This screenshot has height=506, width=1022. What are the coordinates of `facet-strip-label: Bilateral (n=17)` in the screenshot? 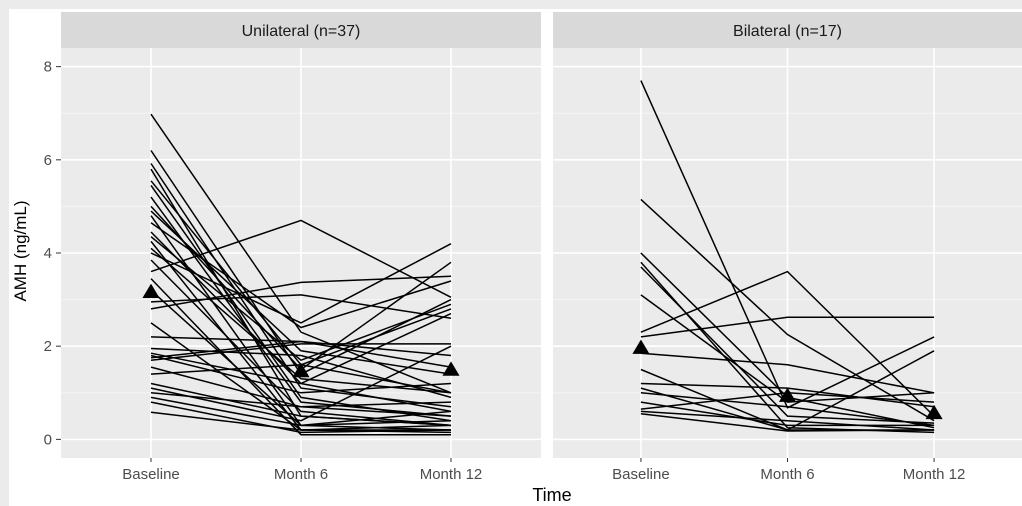 It's located at (787, 31).